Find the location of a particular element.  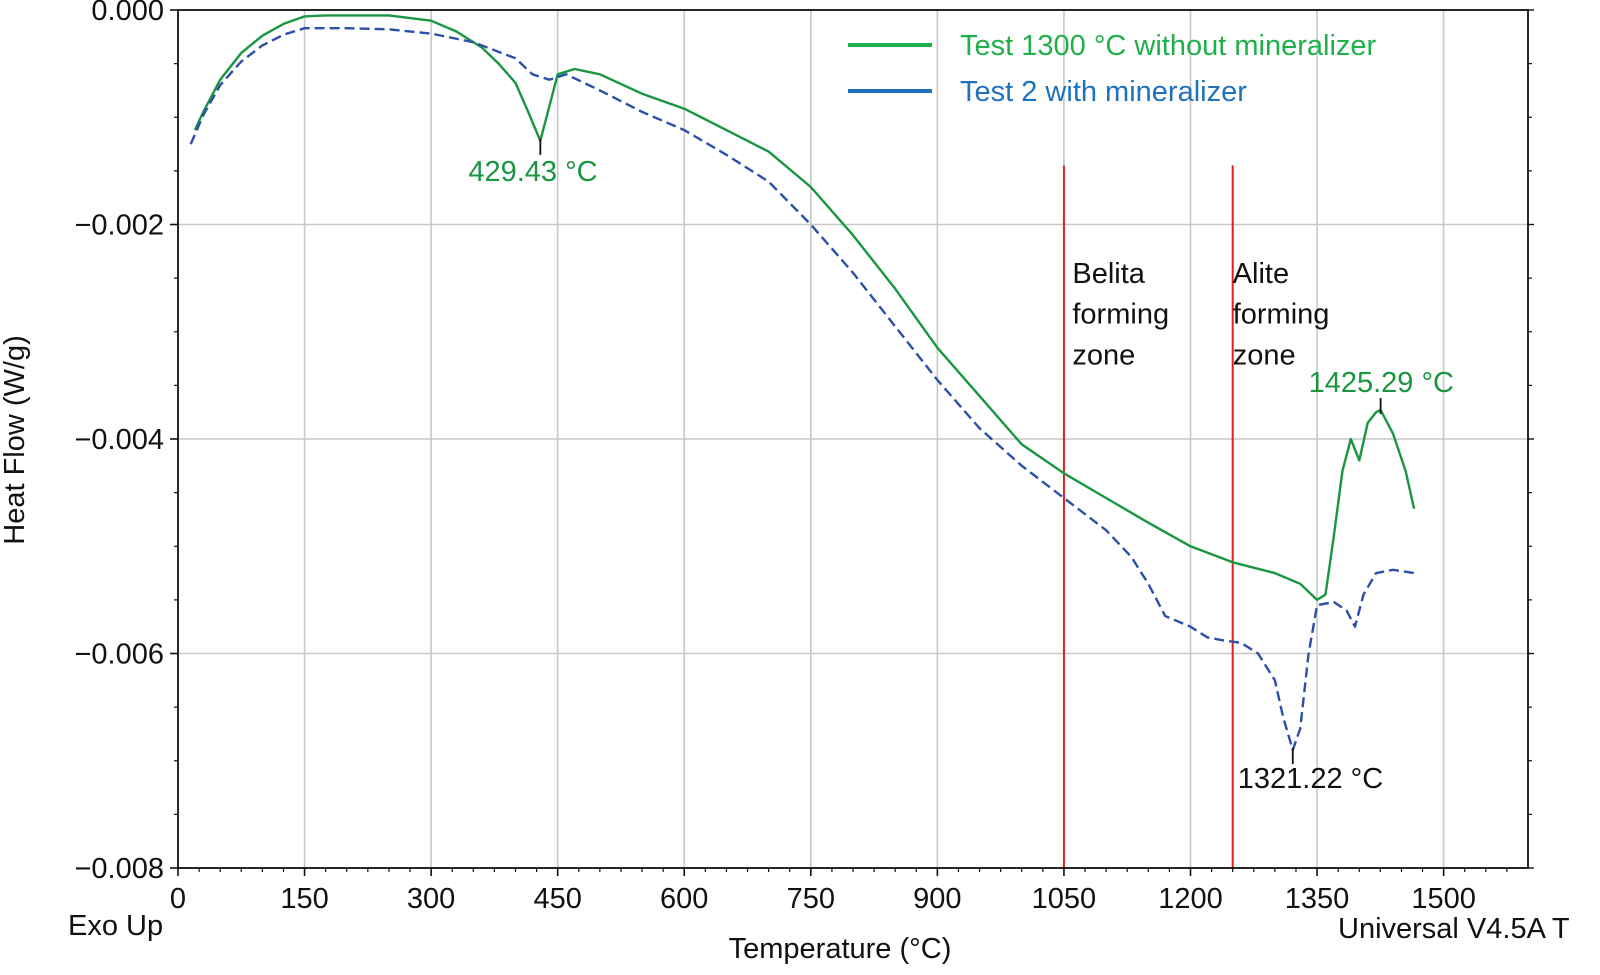

peak-annotation: 1321.22 °C is located at coordinates (1310, 779).